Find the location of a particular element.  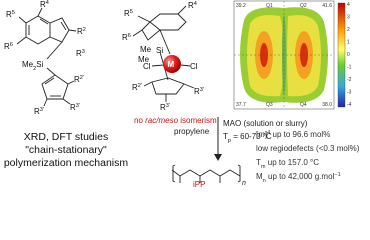

text-segment: up to 42,000 g.mol is located at coordinates (300, 176).